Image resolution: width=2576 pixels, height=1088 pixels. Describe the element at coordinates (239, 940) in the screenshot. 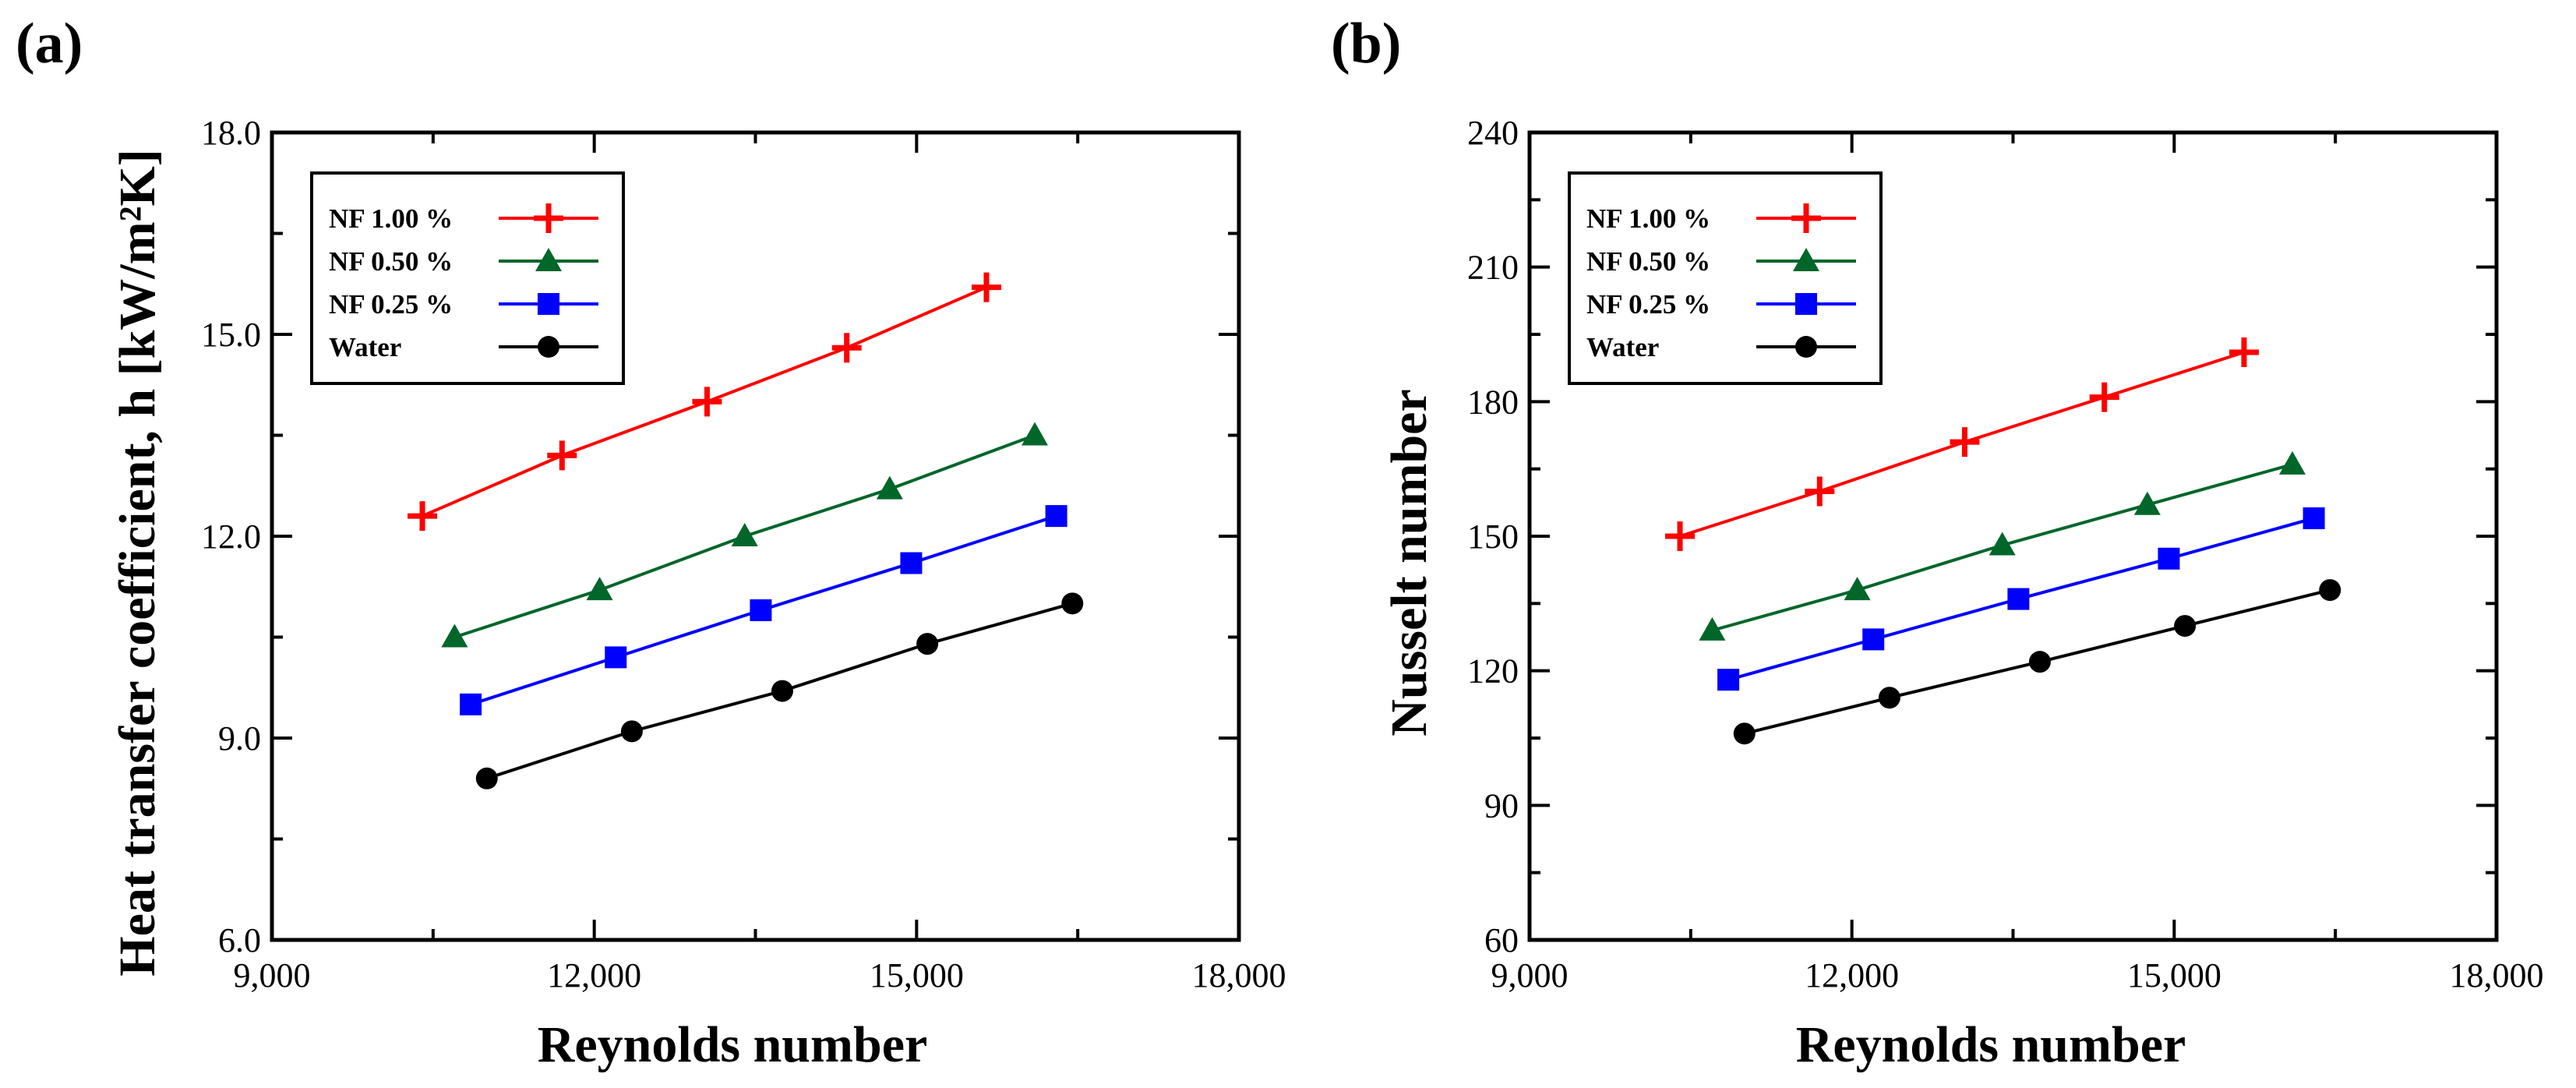

I see `y-tick-label: 6.0` at that location.